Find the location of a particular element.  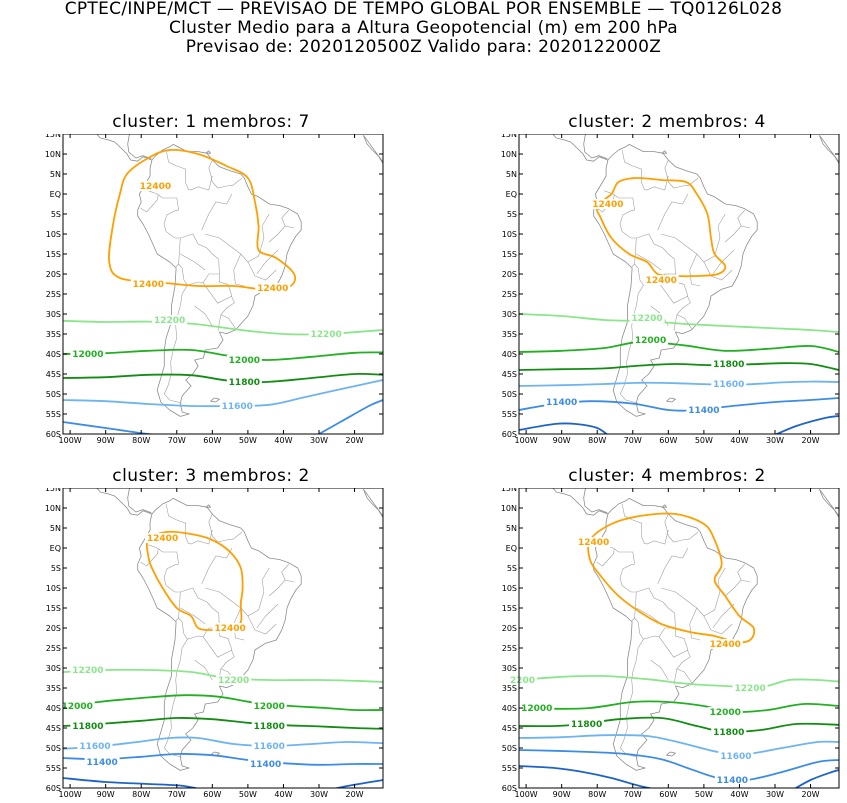

panel-title: cluster: 3 membros: 2 is located at coordinates (211, 476).